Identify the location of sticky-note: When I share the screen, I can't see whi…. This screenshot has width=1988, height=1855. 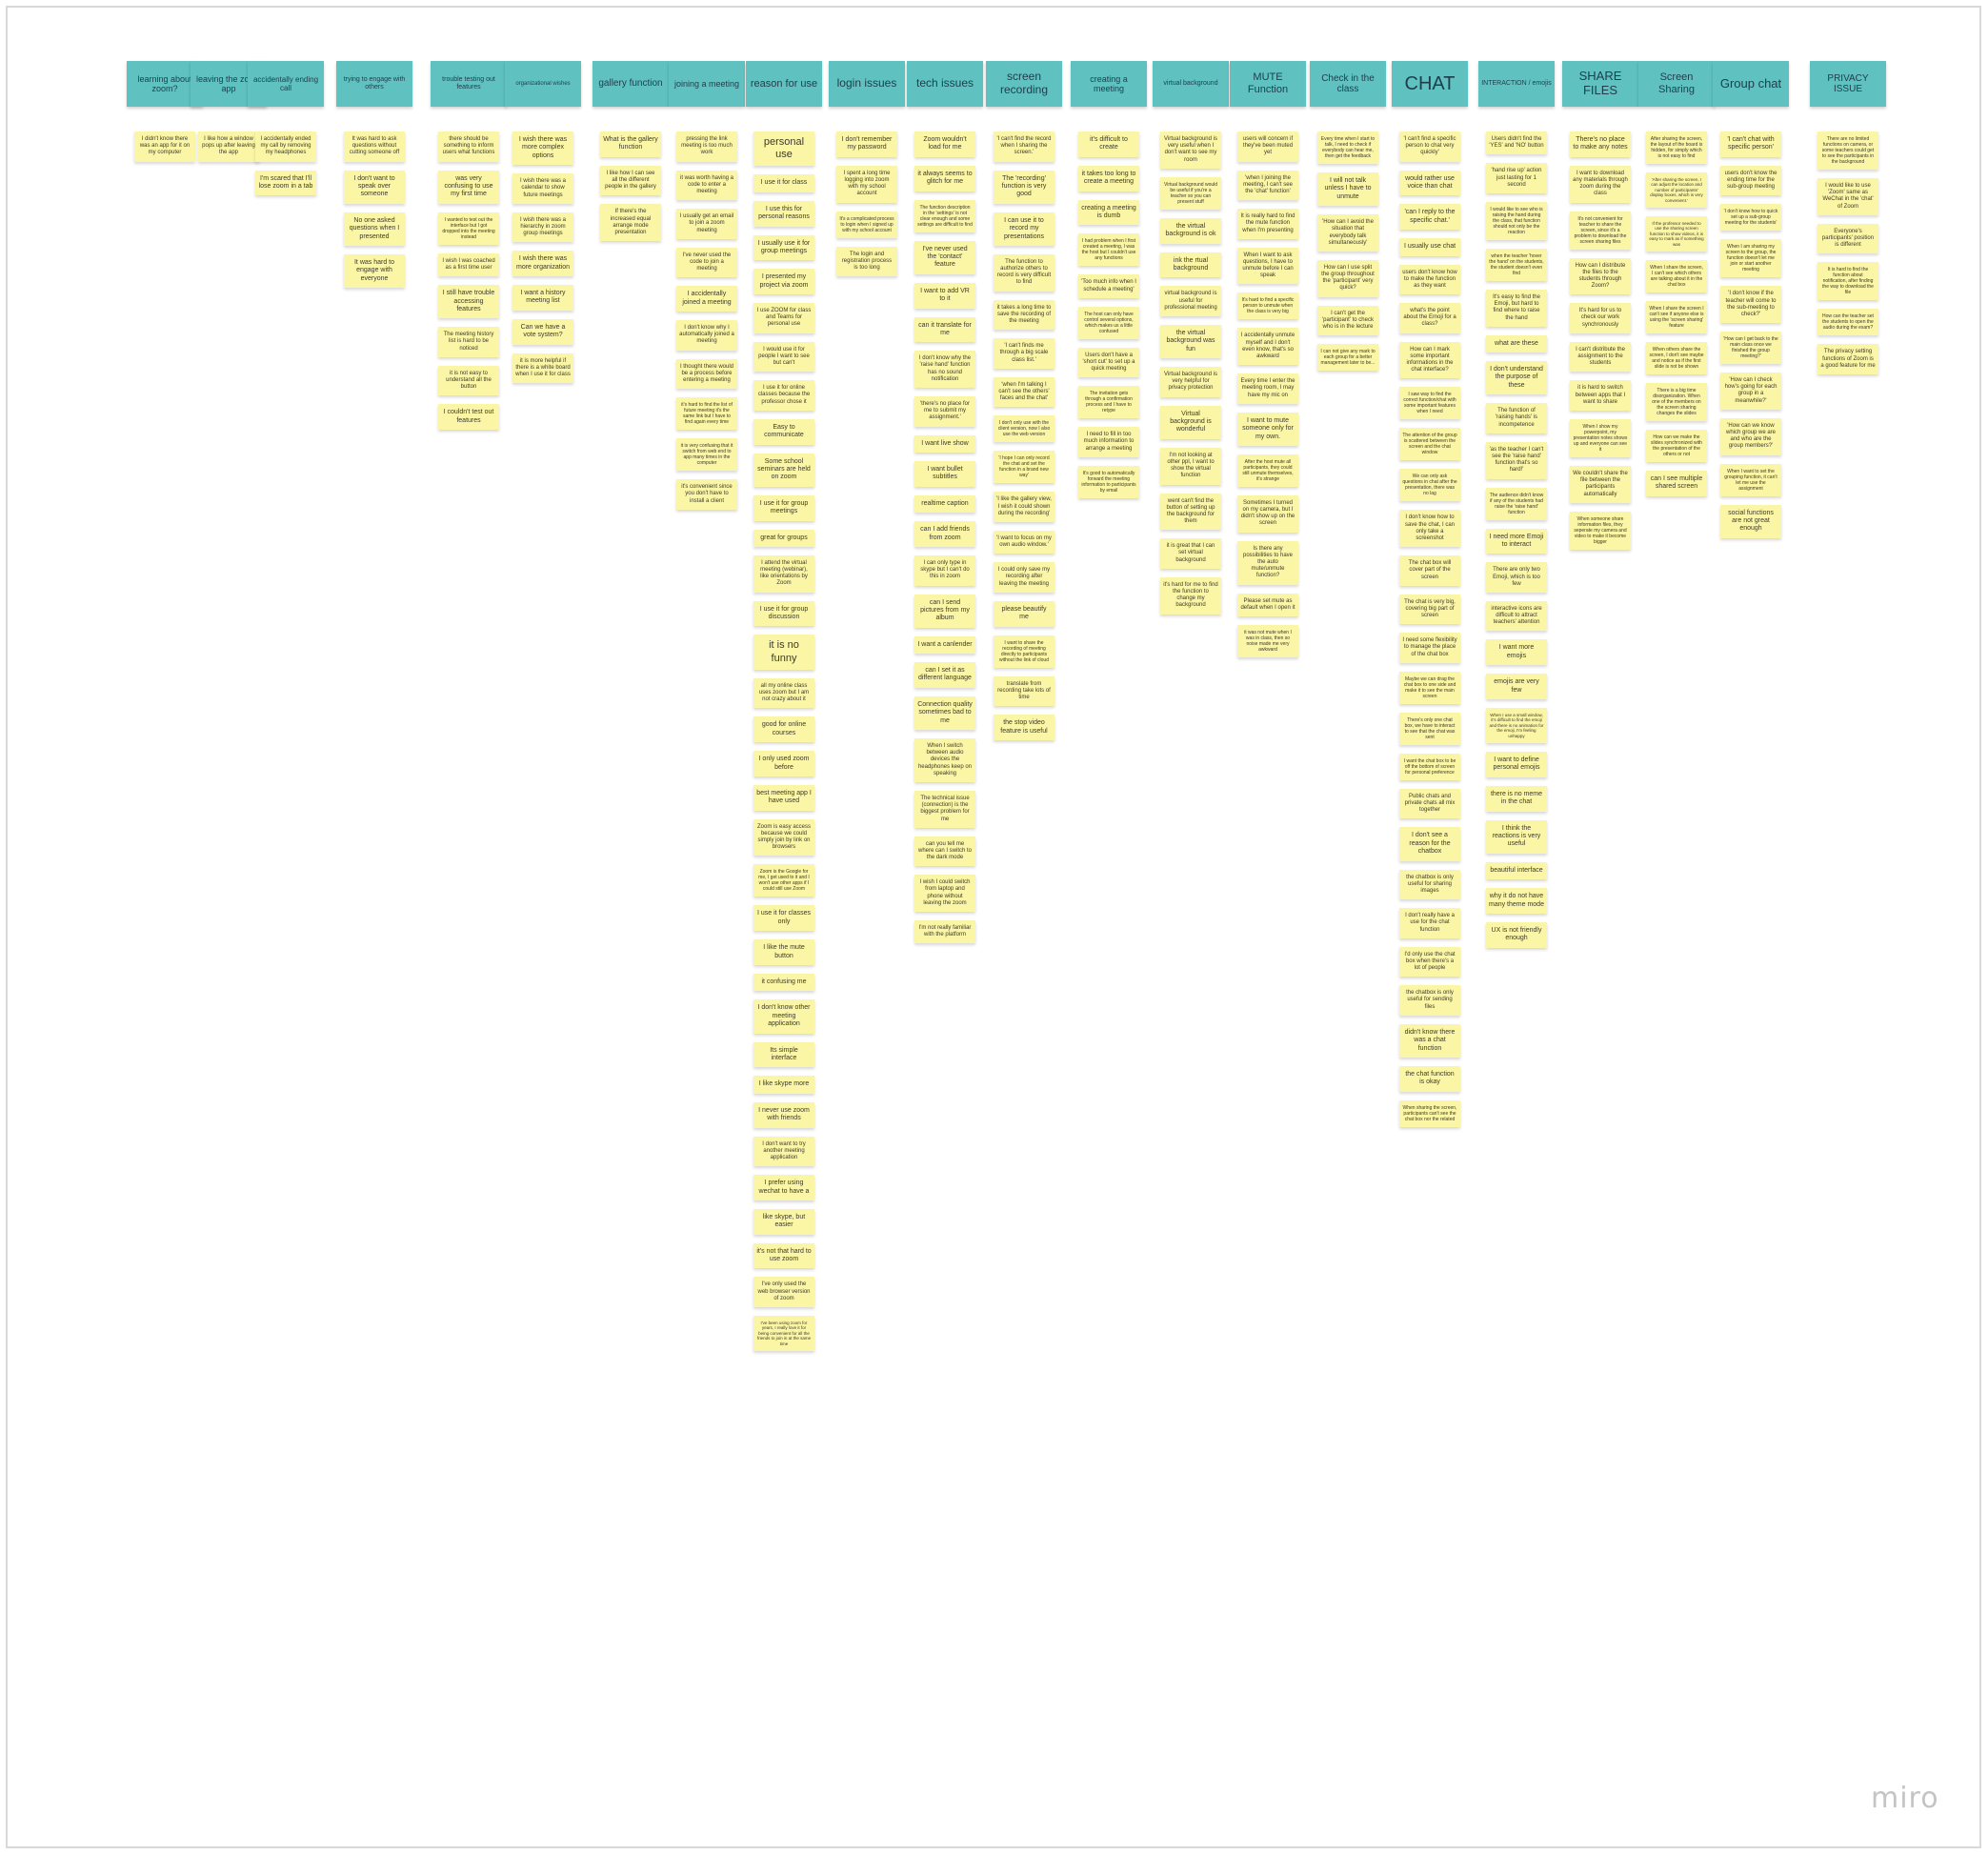
(1677, 275).